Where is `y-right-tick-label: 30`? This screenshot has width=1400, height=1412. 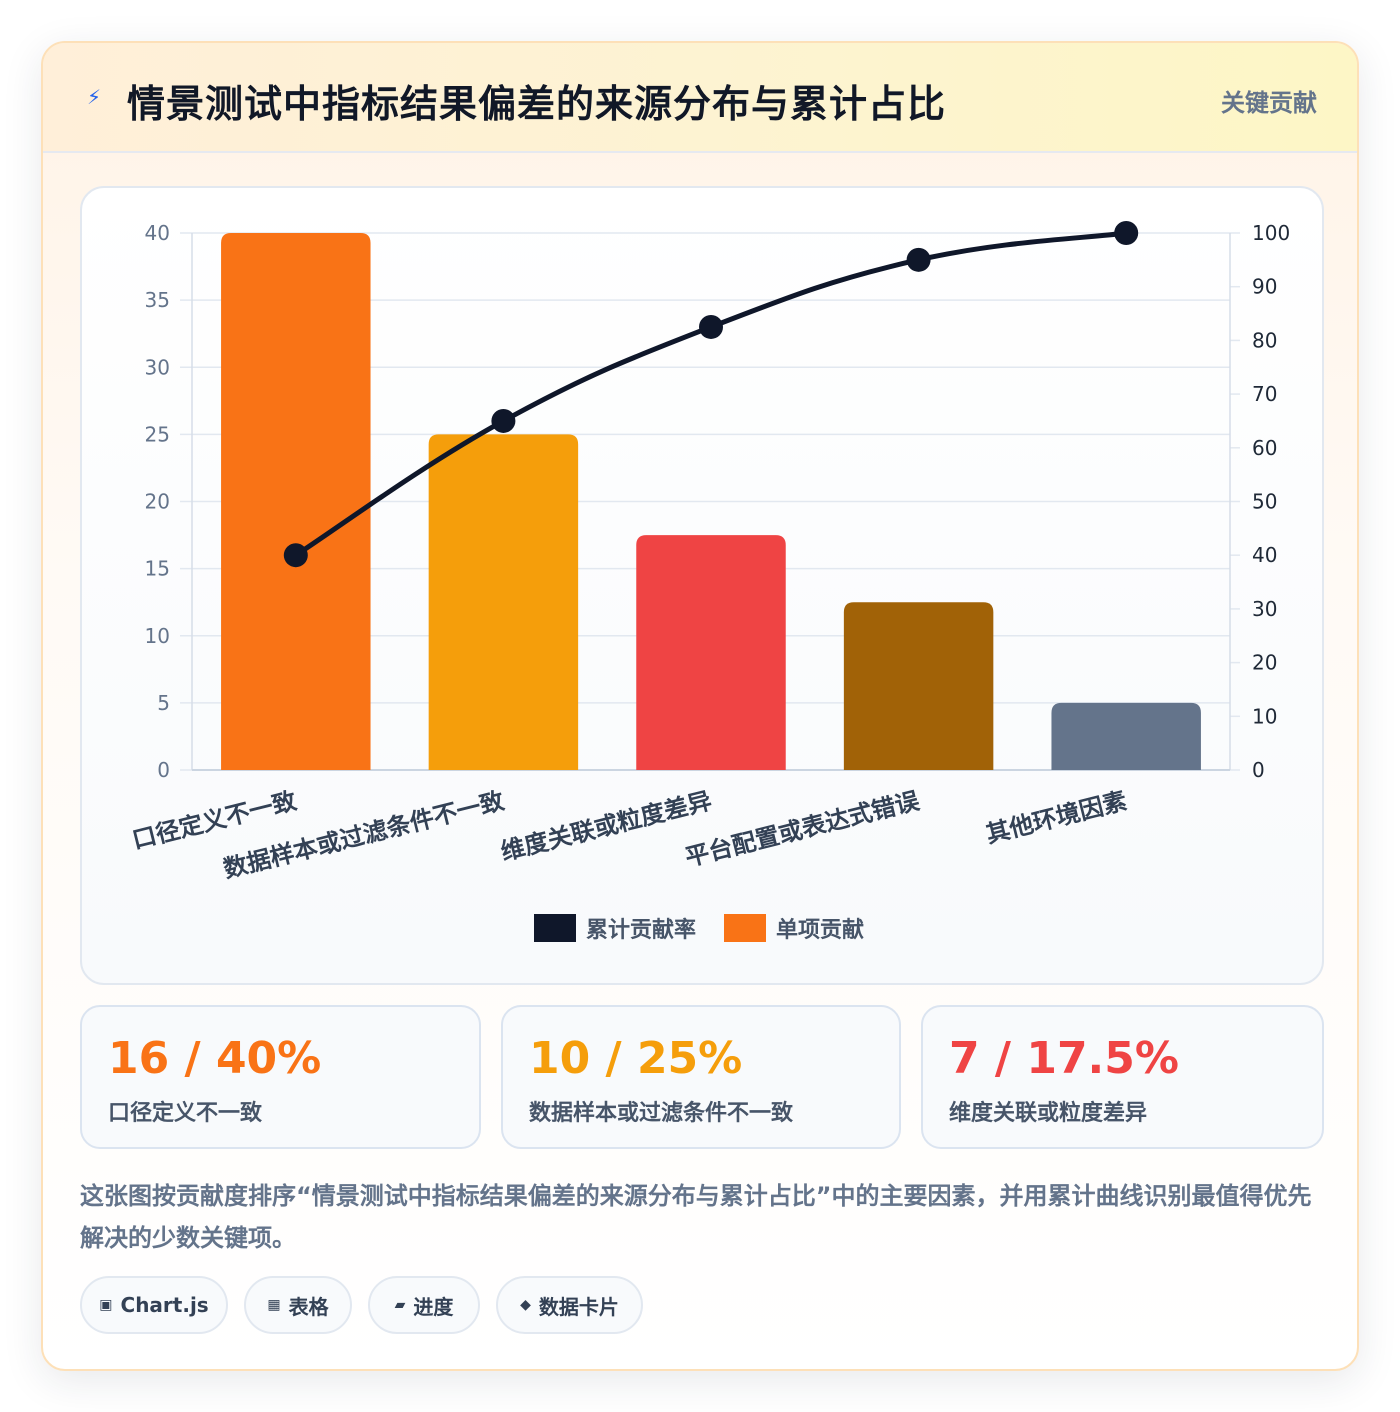
y-right-tick-label: 30 is located at coordinates (1264, 609).